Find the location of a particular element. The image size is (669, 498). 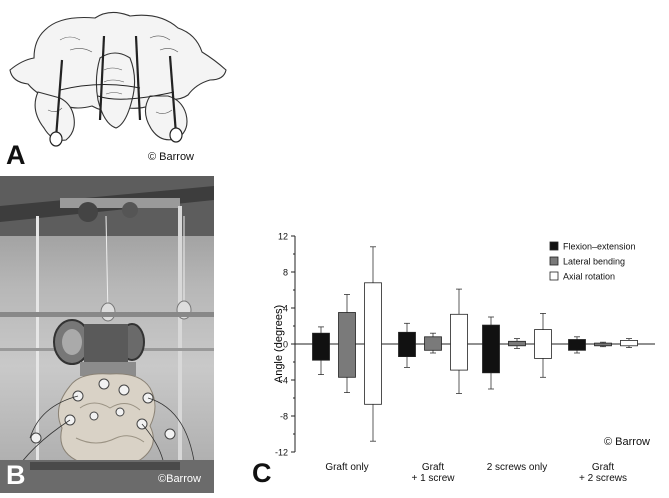

x-category-label: Graft + 1 screw is located at coordinates (433, 473).